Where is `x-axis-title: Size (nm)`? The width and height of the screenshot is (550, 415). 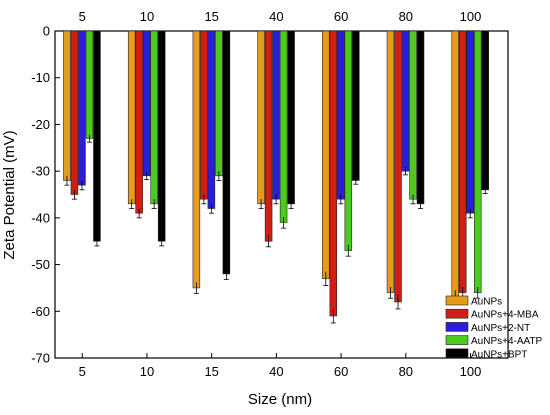 x-axis-title: Size (nm) is located at coordinates (280, 399).